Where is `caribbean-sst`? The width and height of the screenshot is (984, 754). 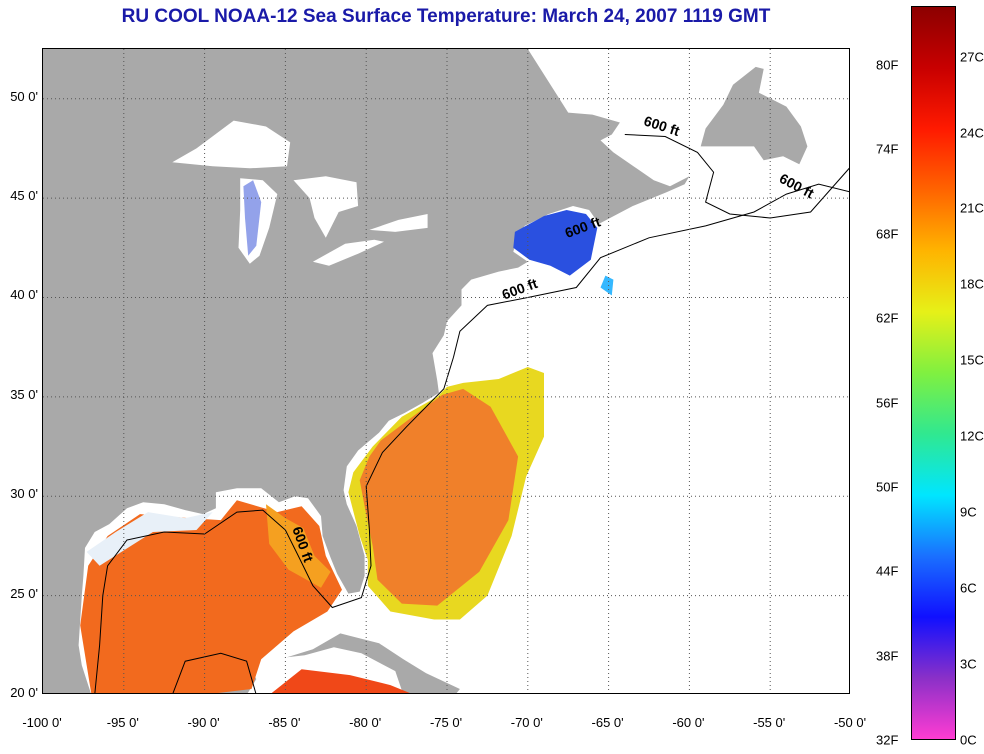 caribbean-sst is located at coordinates (340, 681).